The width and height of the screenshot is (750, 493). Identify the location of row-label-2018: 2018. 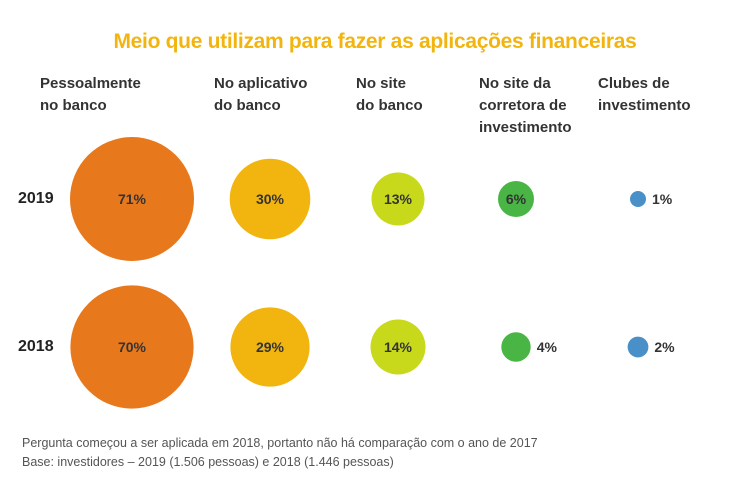
(36, 346).